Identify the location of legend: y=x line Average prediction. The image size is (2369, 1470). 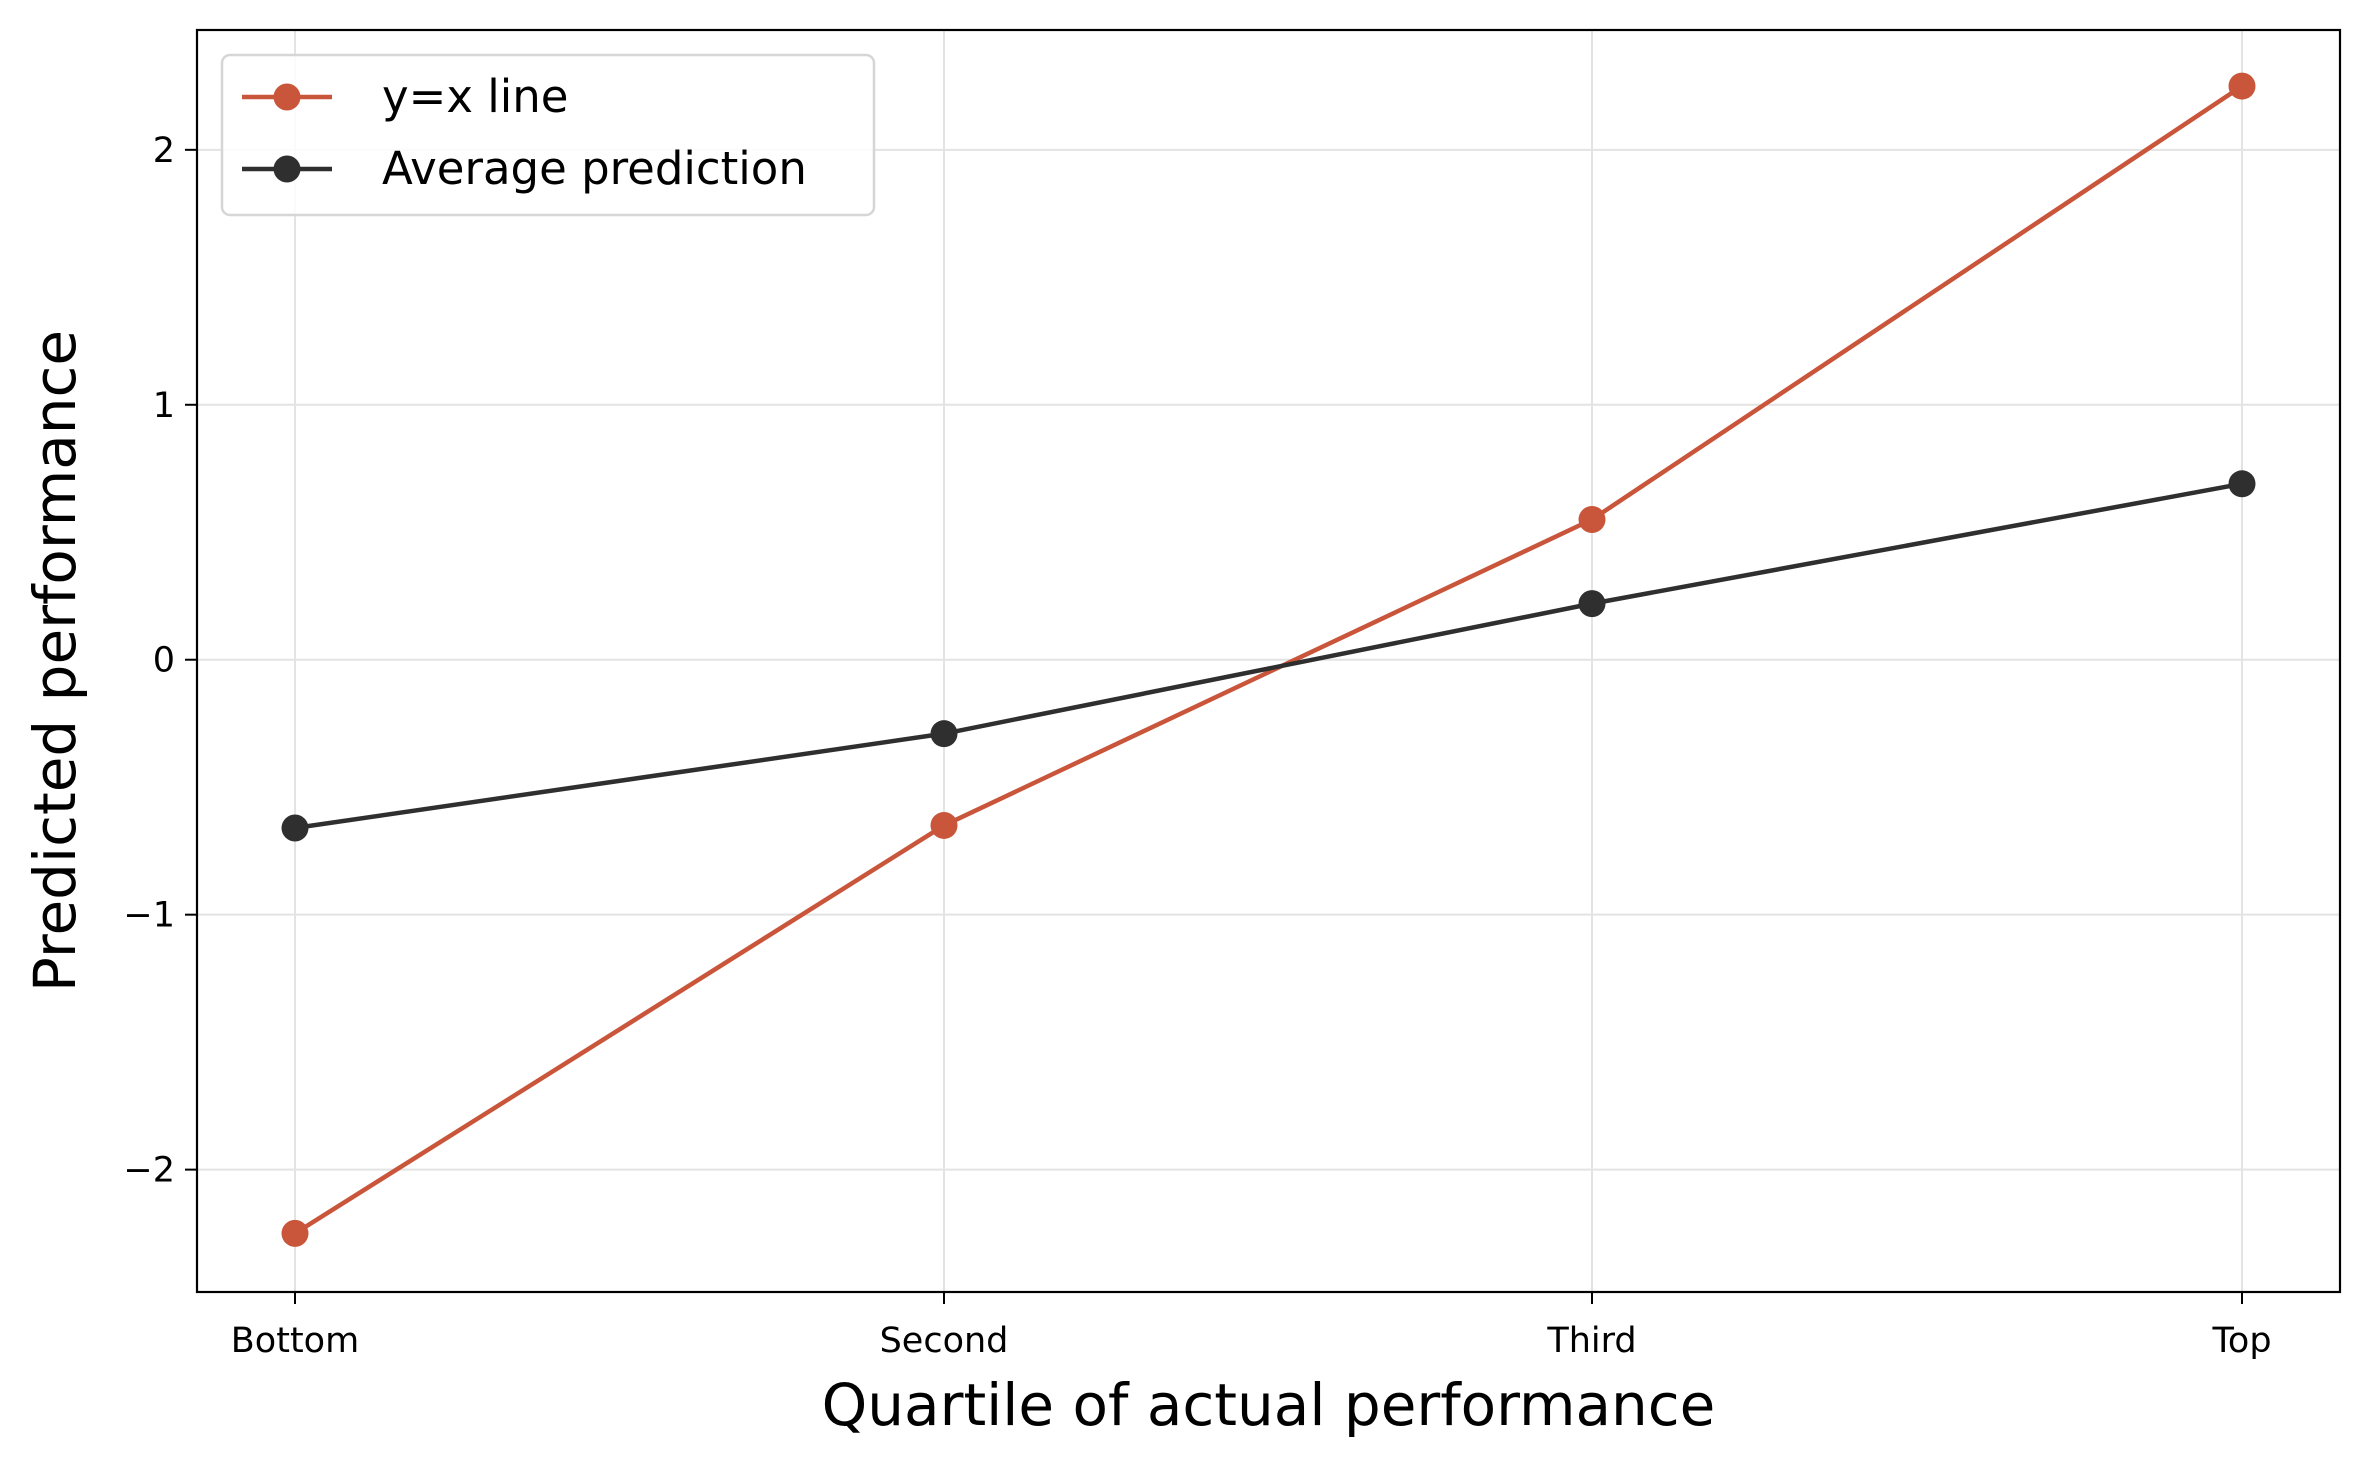
(548, 135).